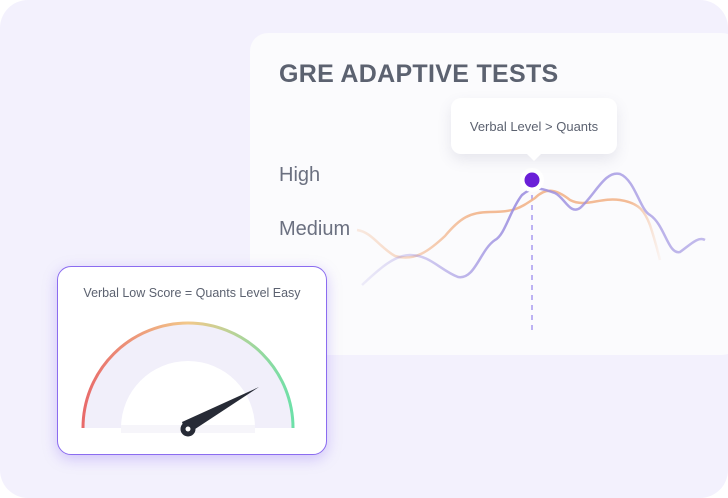 Image resolution: width=728 pixels, height=498 pixels. What do you see at coordinates (534, 126) in the screenshot?
I see `tooltip-text: Verbal Level > Quants` at bounding box center [534, 126].